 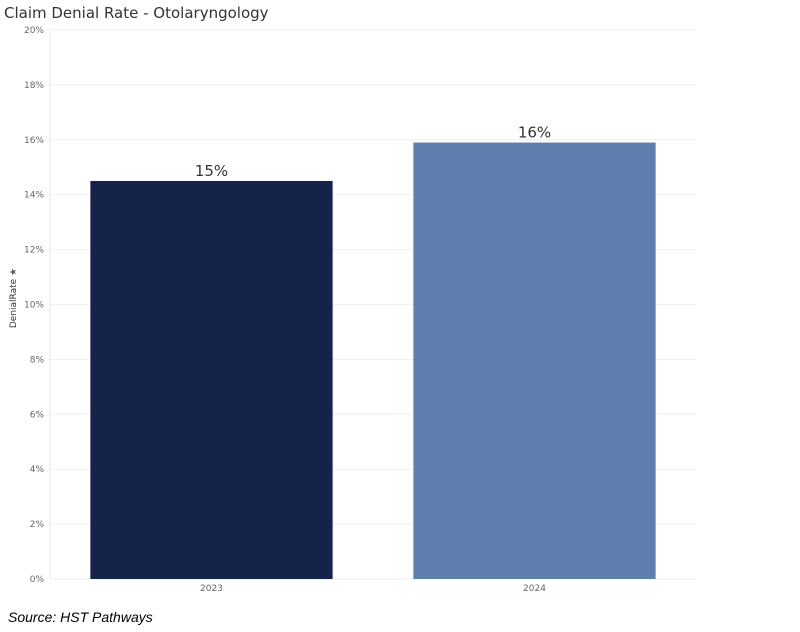 I want to click on x-tick-label: 2024, so click(x=534, y=589).